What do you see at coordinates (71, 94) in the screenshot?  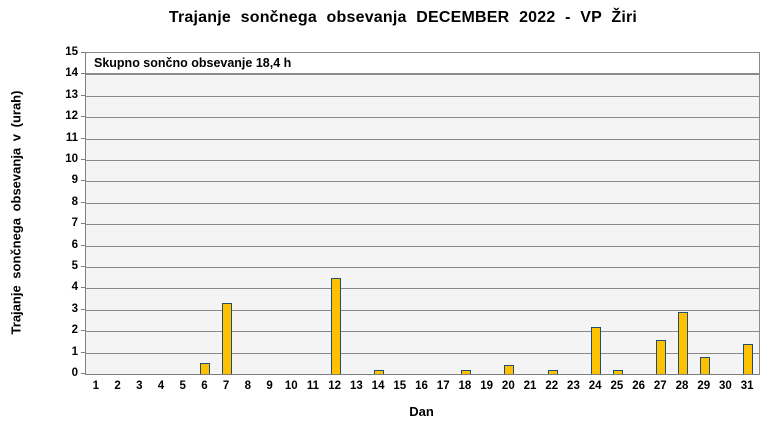 I see `y-tick-label-13: 13` at bounding box center [71, 94].